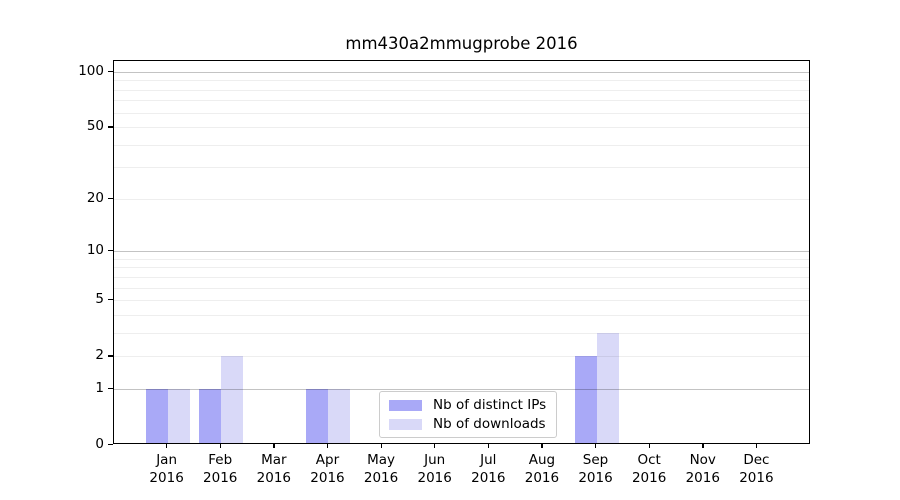  What do you see at coordinates (91, 71) in the screenshot?
I see `y-tick-label: 100` at bounding box center [91, 71].